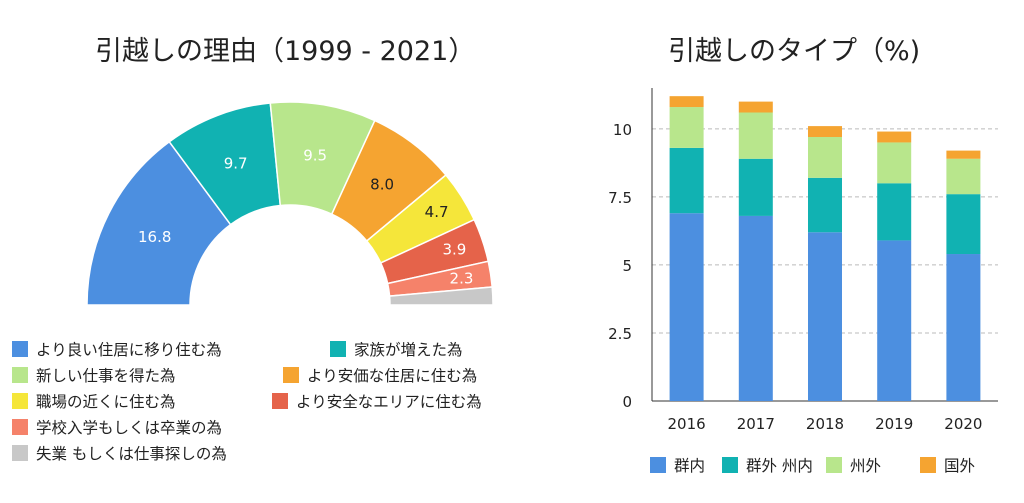  I want to click on y-tick-label: 7.5, so click(620, 198).